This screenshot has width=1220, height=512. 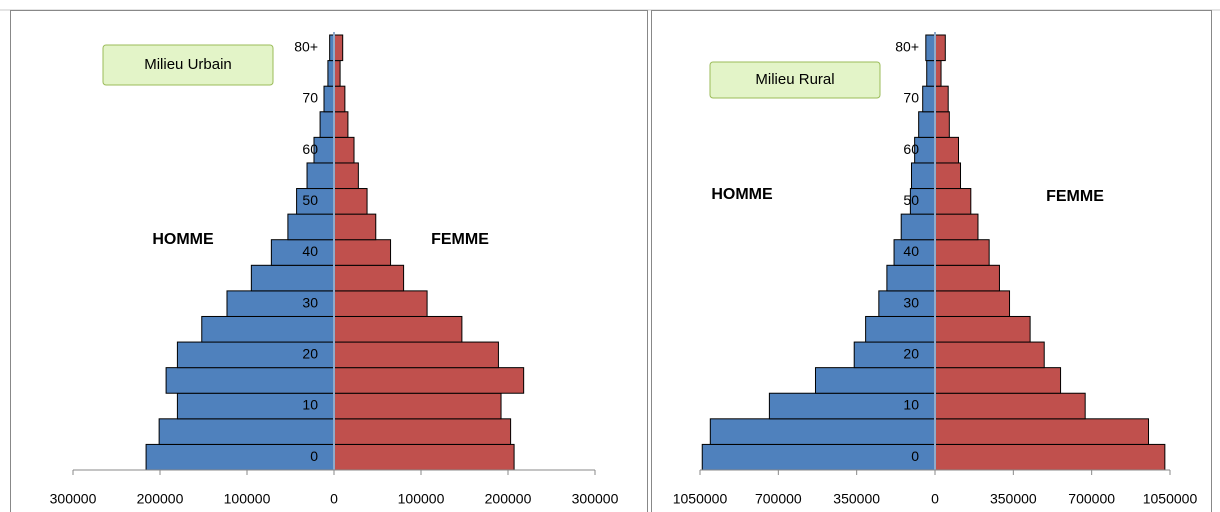 I want to click on y-tick-label: 80+, so click(x=306, y=46).